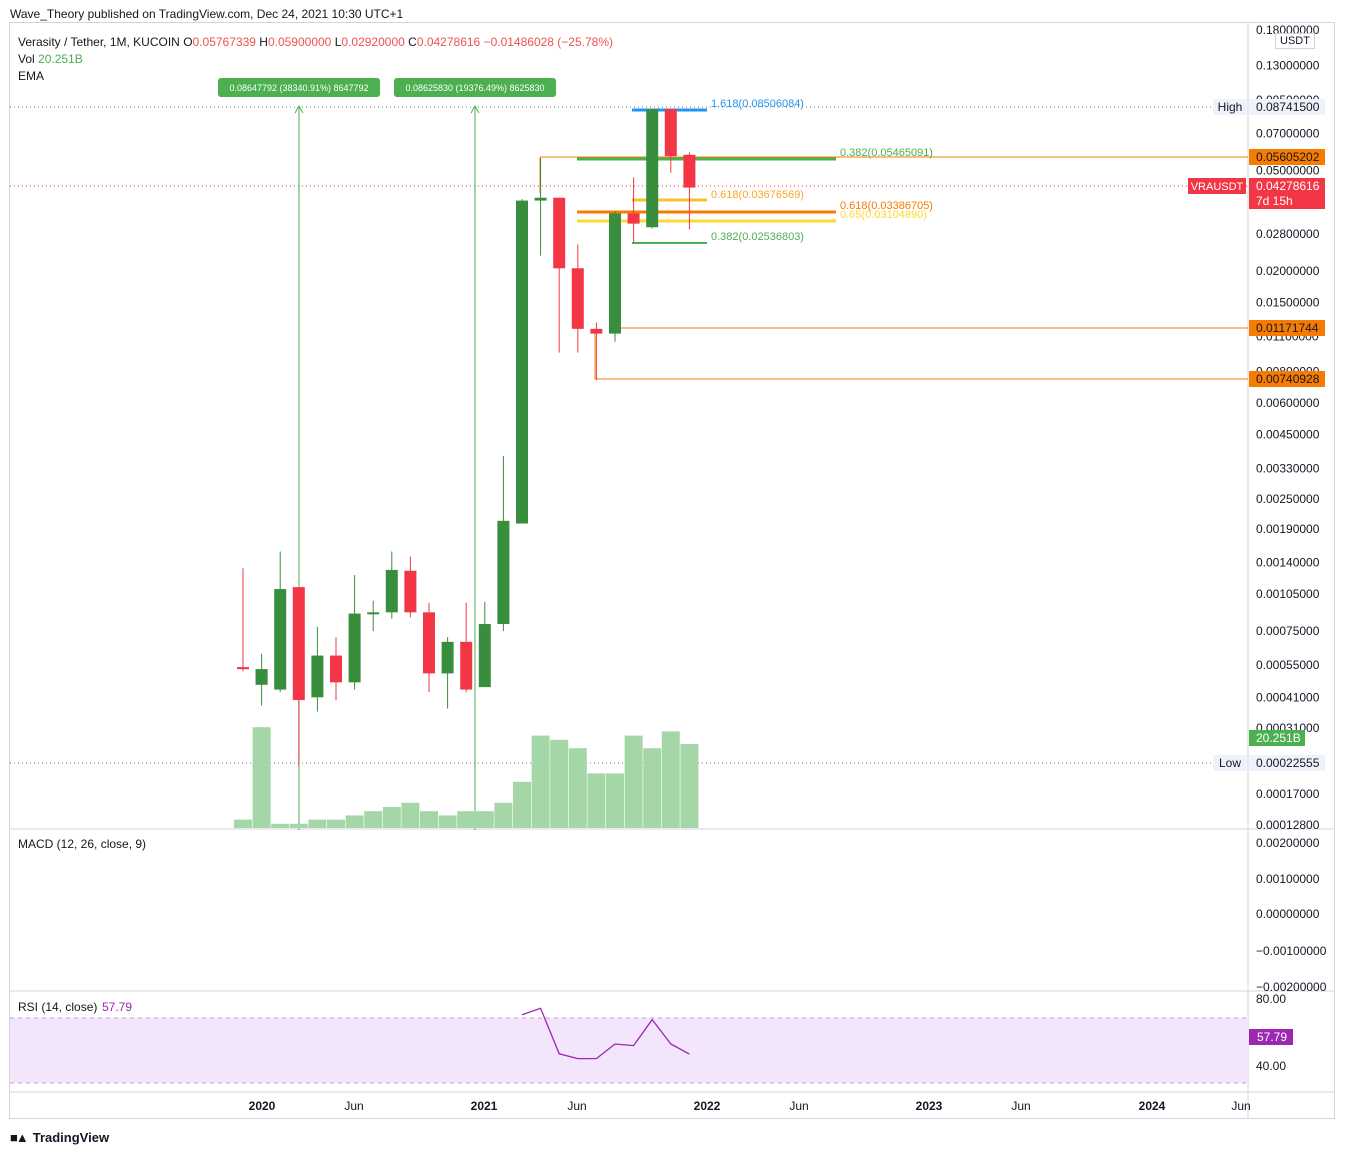 Image resolution: width=1346 pixels, height=1155 pixels. Describe the element at coordinates (188, 42) in the screenshot. I see `open-label: O` at that location.